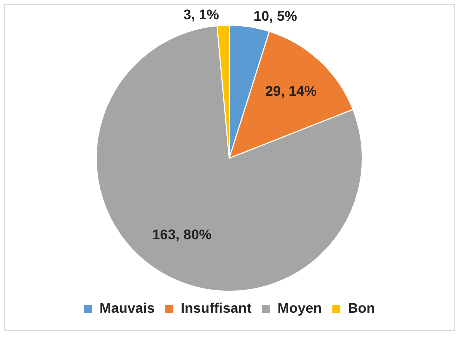 The image size is (461, 337). I want to click on legend-label: Mauvais, so click(128, 308).